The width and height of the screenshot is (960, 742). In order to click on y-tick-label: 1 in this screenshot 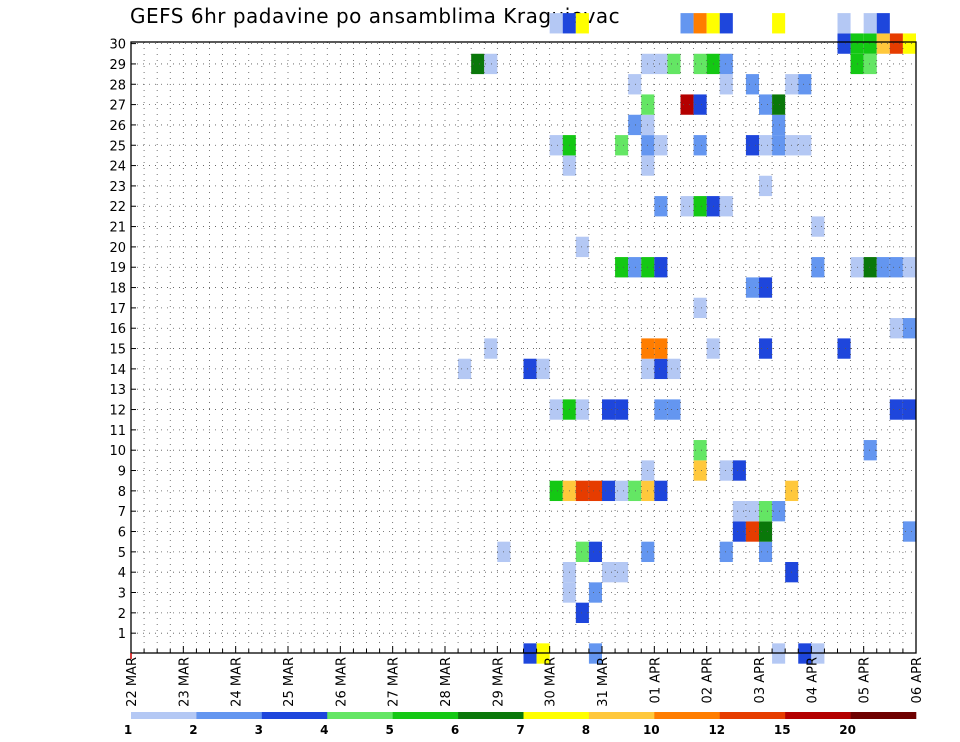, I will do `click(122, 634)`.